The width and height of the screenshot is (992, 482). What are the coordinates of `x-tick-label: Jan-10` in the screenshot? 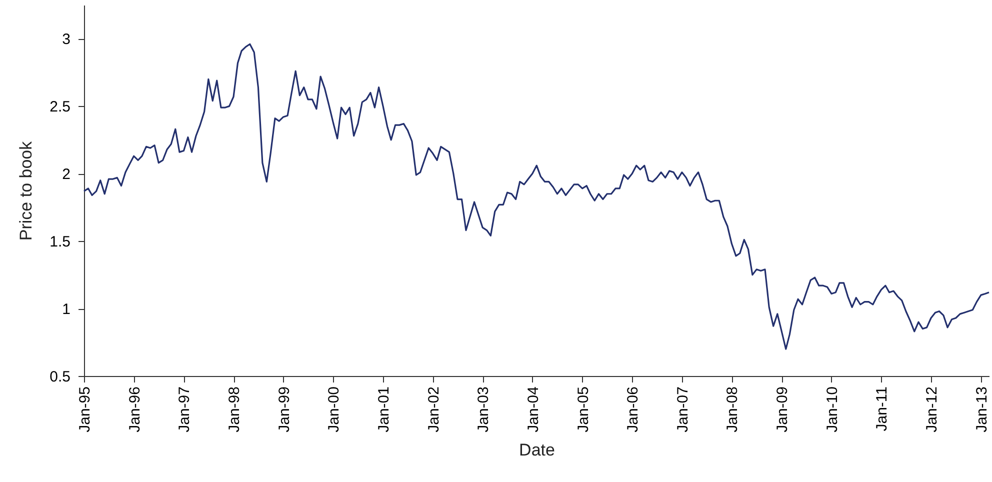 It's located at (832, 409).